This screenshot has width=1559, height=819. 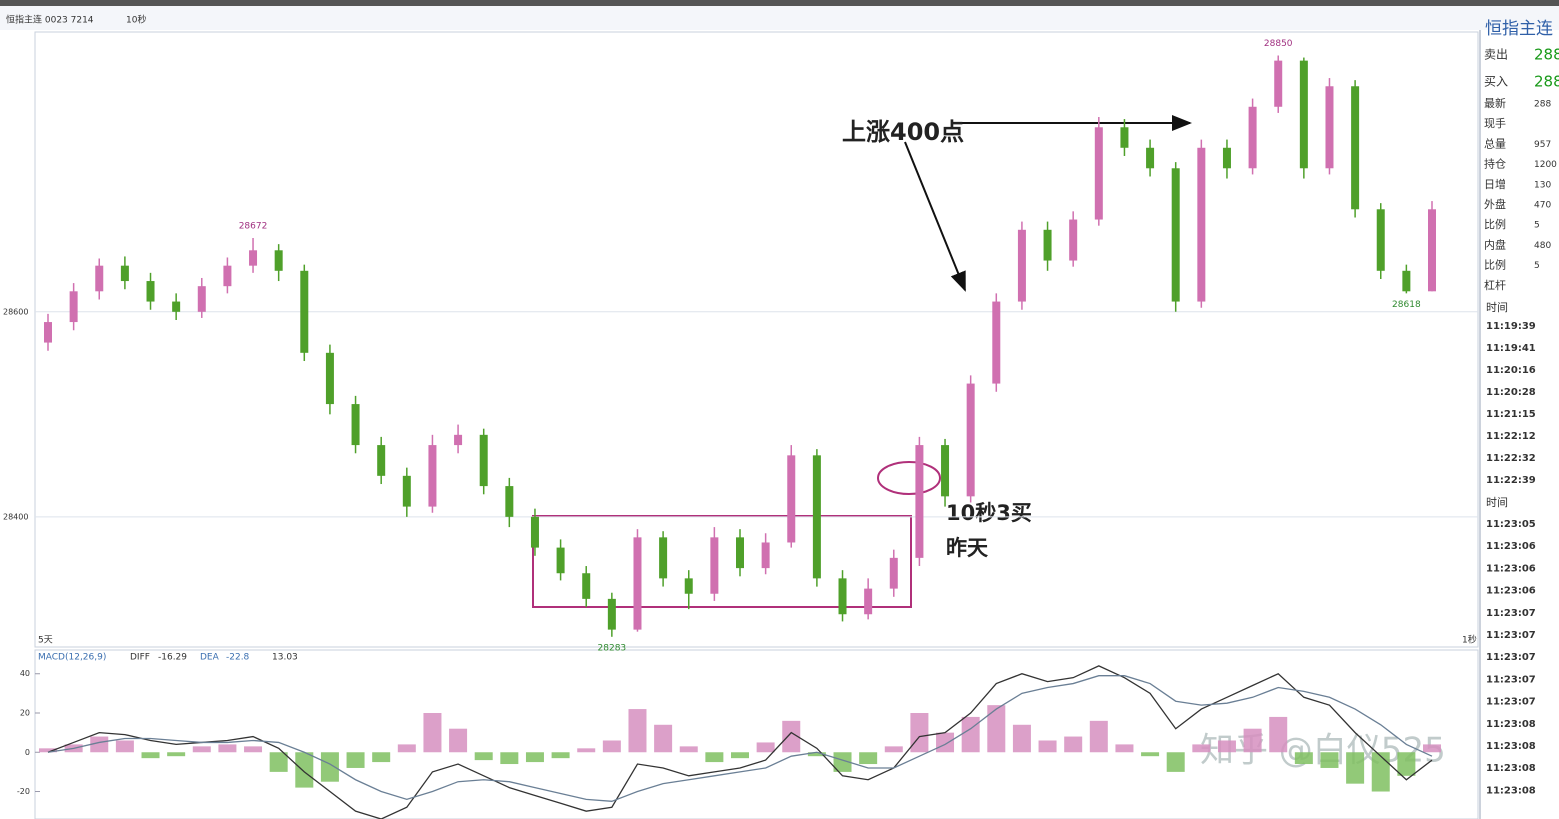 What do you see at coordinates (1495, 123) in the screenshot?
I see `quote-label: 现手` at bounding box center [1495, 123].